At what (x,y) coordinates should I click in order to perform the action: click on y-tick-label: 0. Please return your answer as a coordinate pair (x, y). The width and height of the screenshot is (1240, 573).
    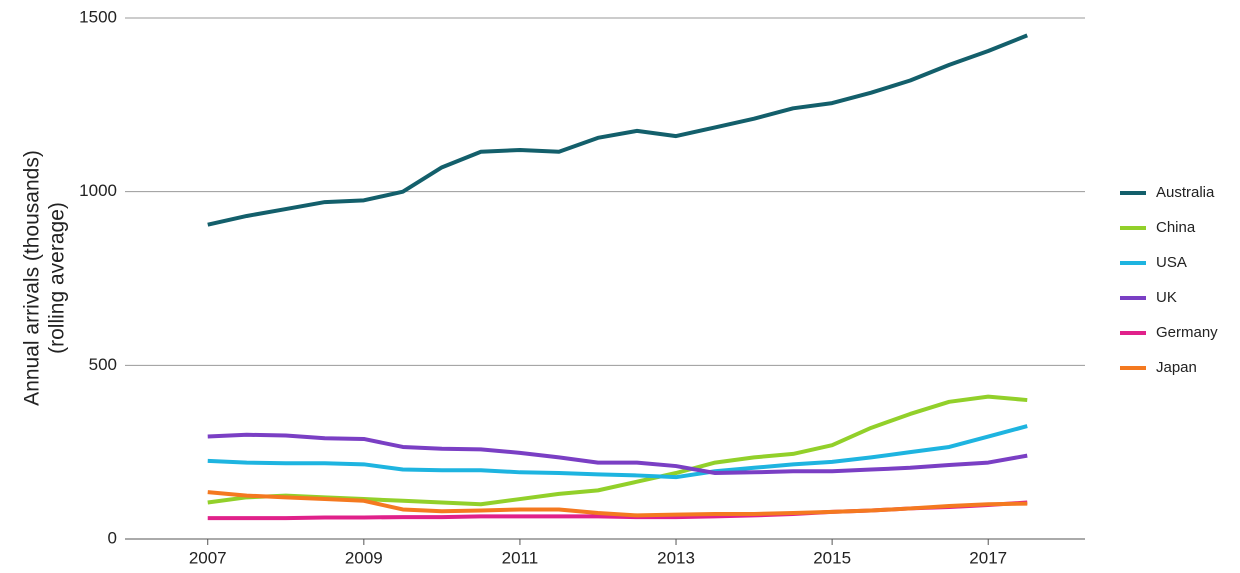
    Looking at the image, I should click on (112, 537).